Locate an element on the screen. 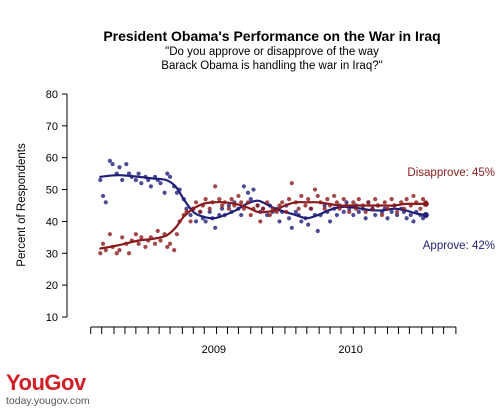  y-tick-label-50: 50 is located at coordinates (52, 191).